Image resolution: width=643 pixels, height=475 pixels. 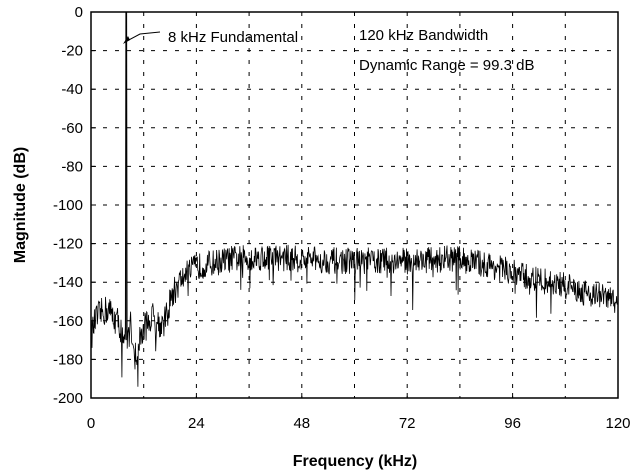 I want to click on arrow-head, so click(x=126, y=40).